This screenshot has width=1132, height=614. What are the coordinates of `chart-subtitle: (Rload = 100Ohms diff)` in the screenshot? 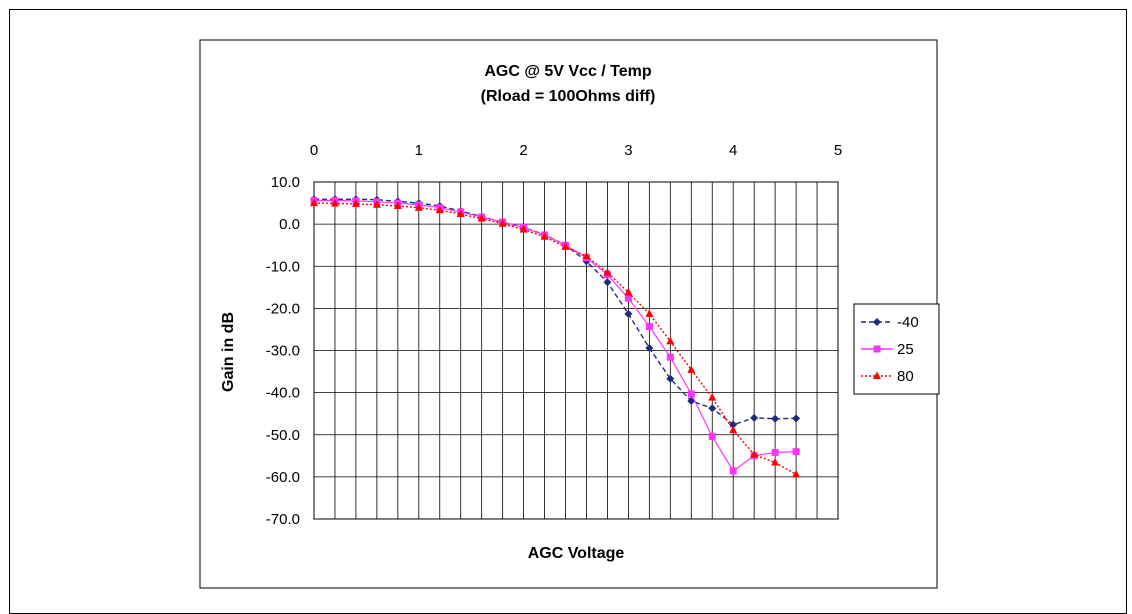 It's located at (568, 96).